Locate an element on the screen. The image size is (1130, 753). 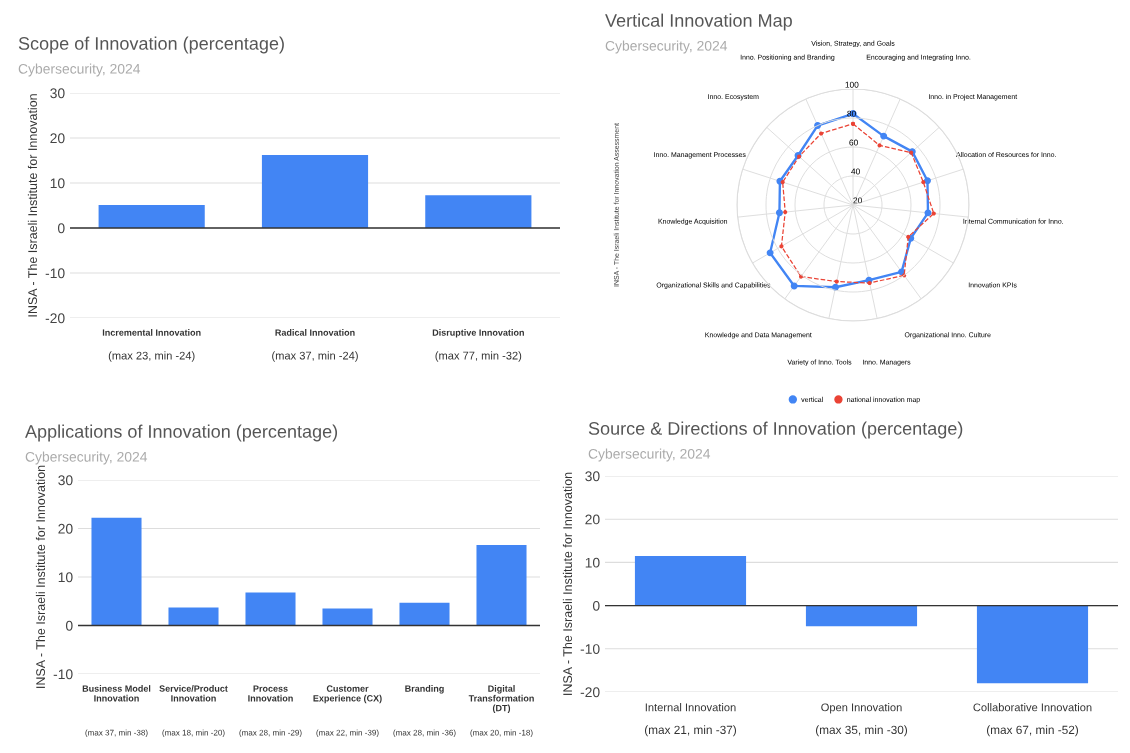
x-tick-label: Collaborative Innovation is located at coordinates (1032, 707).